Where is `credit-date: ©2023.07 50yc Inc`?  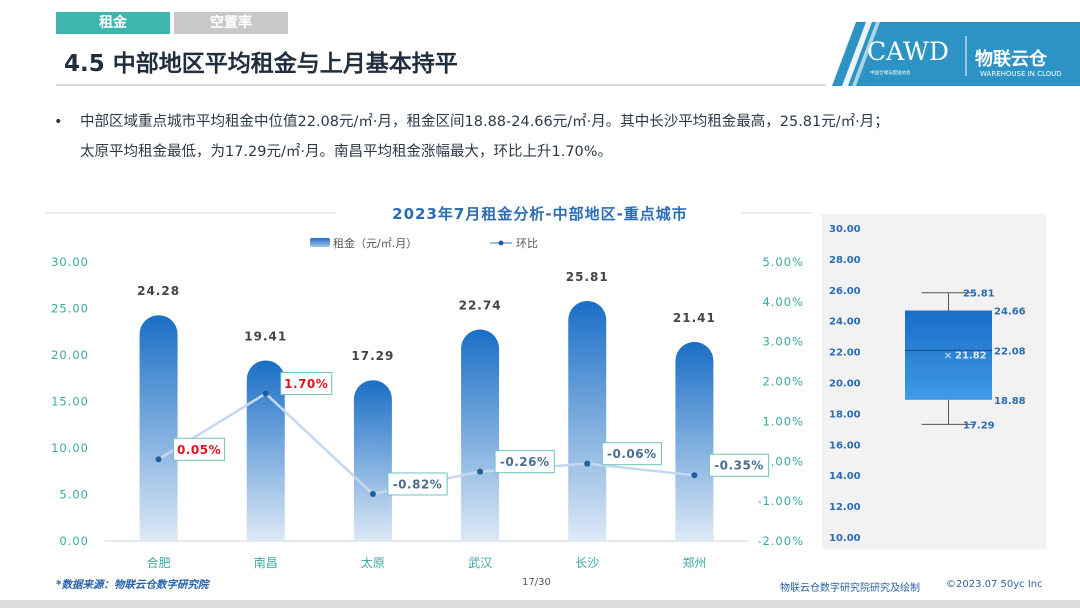 credit-date: ©2023.07 50yc Inc is located at coordinates (994, 584).